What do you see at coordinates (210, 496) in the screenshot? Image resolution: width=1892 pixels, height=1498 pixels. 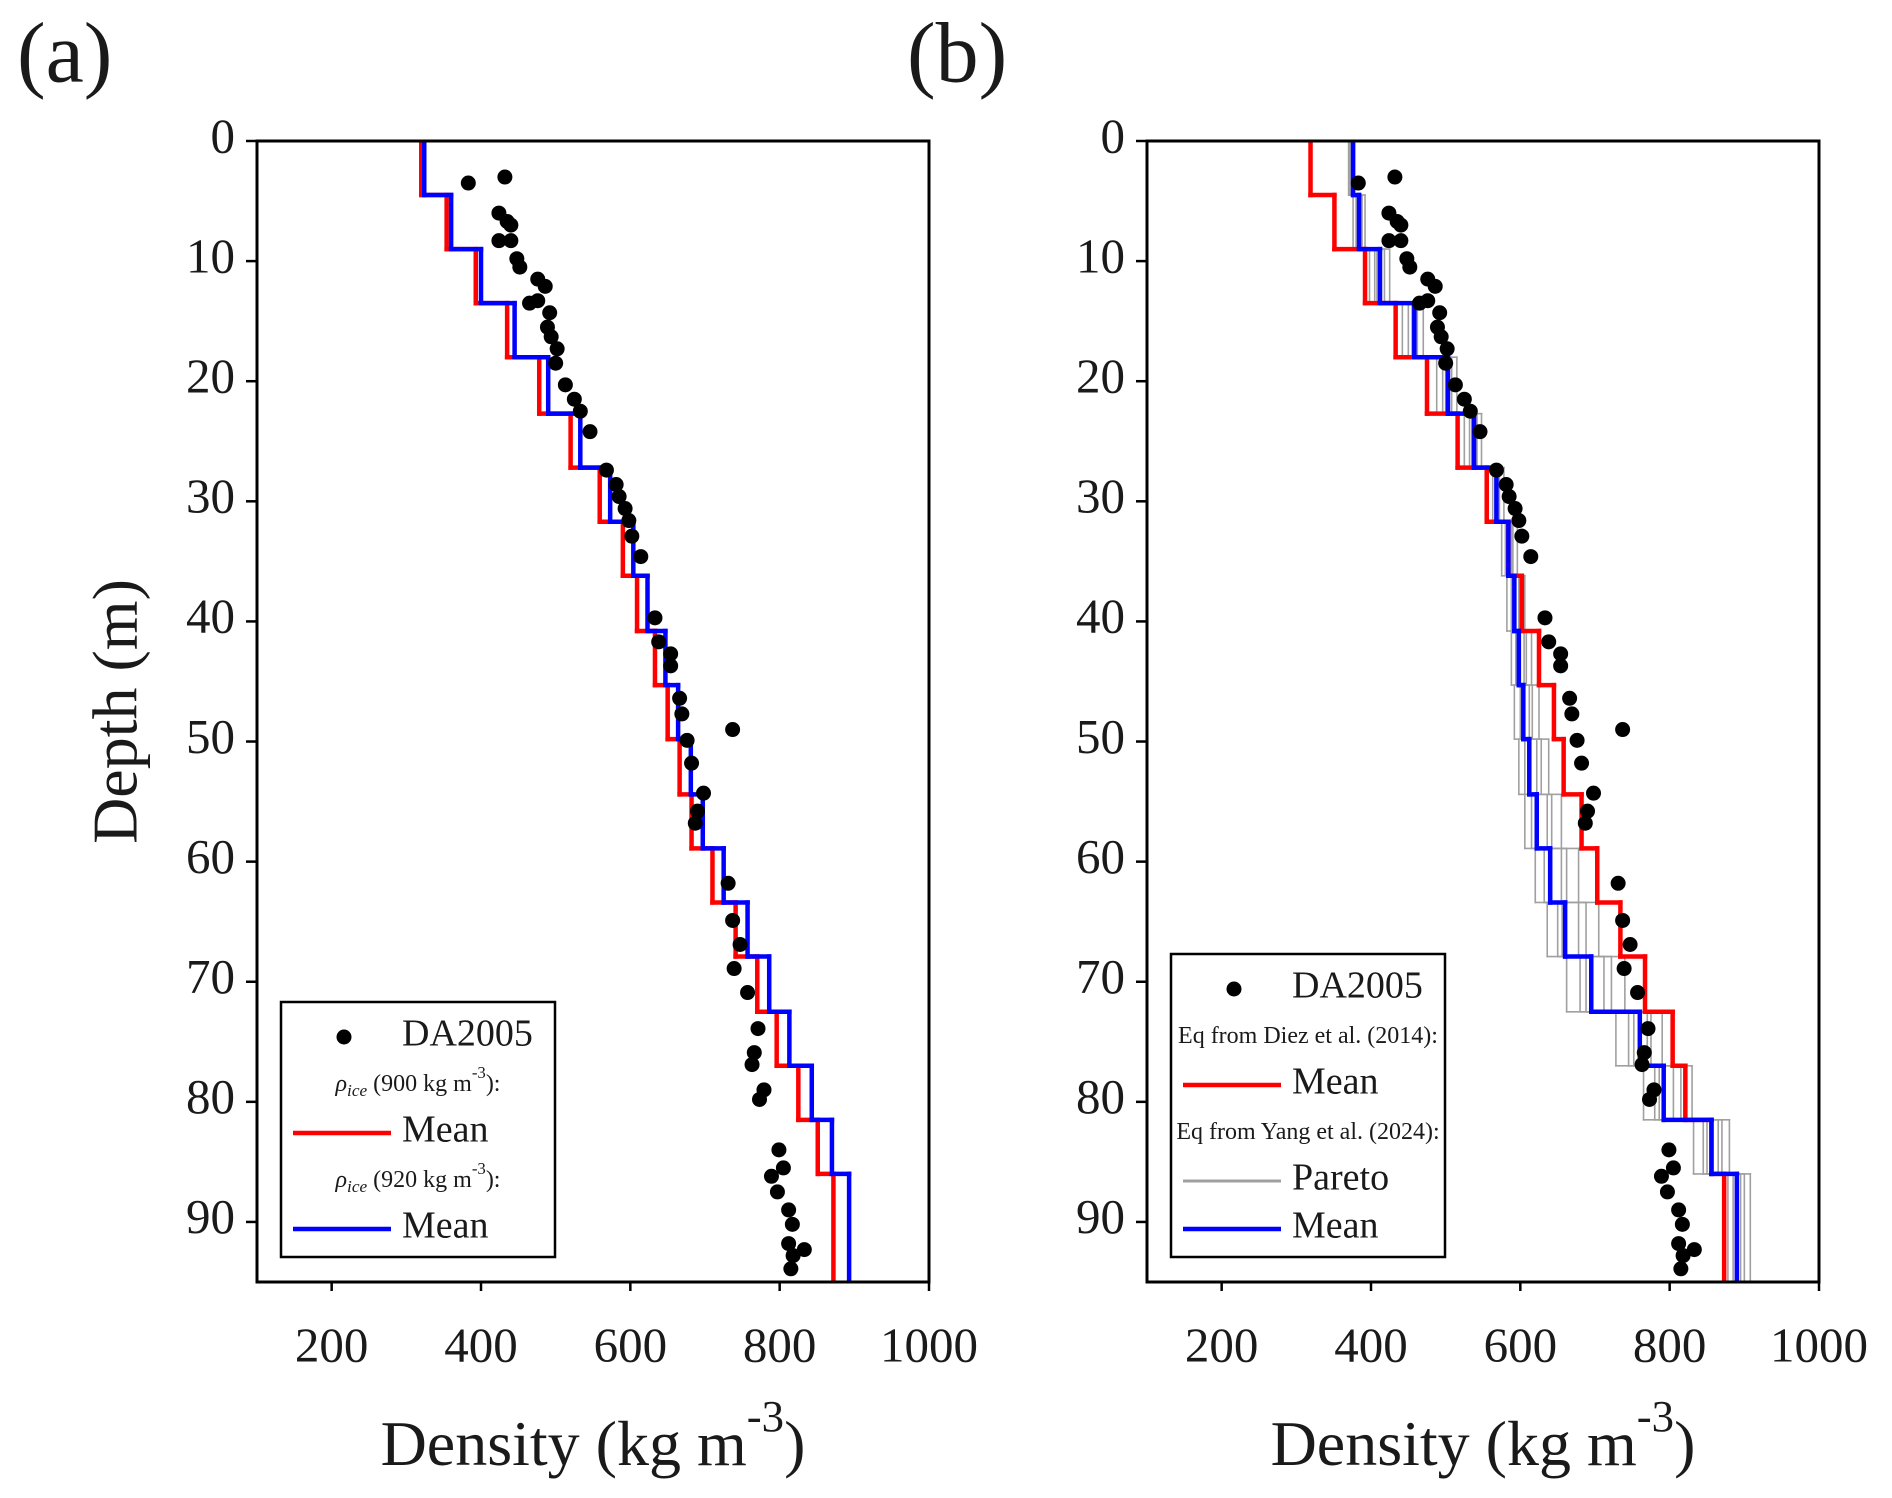 I see `y-tick-label: 30` at bounding box center [210, 496].